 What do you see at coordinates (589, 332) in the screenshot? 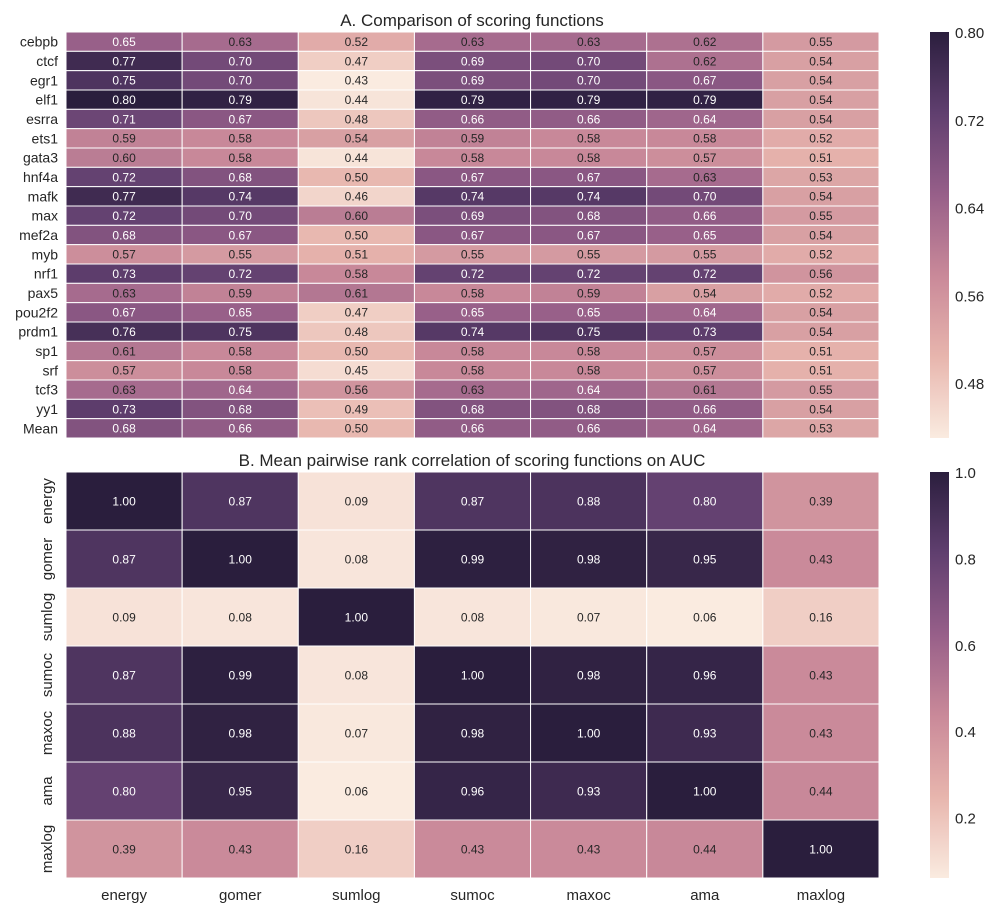
I see `cell-value-label: 0.75` at bounding box center [589, 332].